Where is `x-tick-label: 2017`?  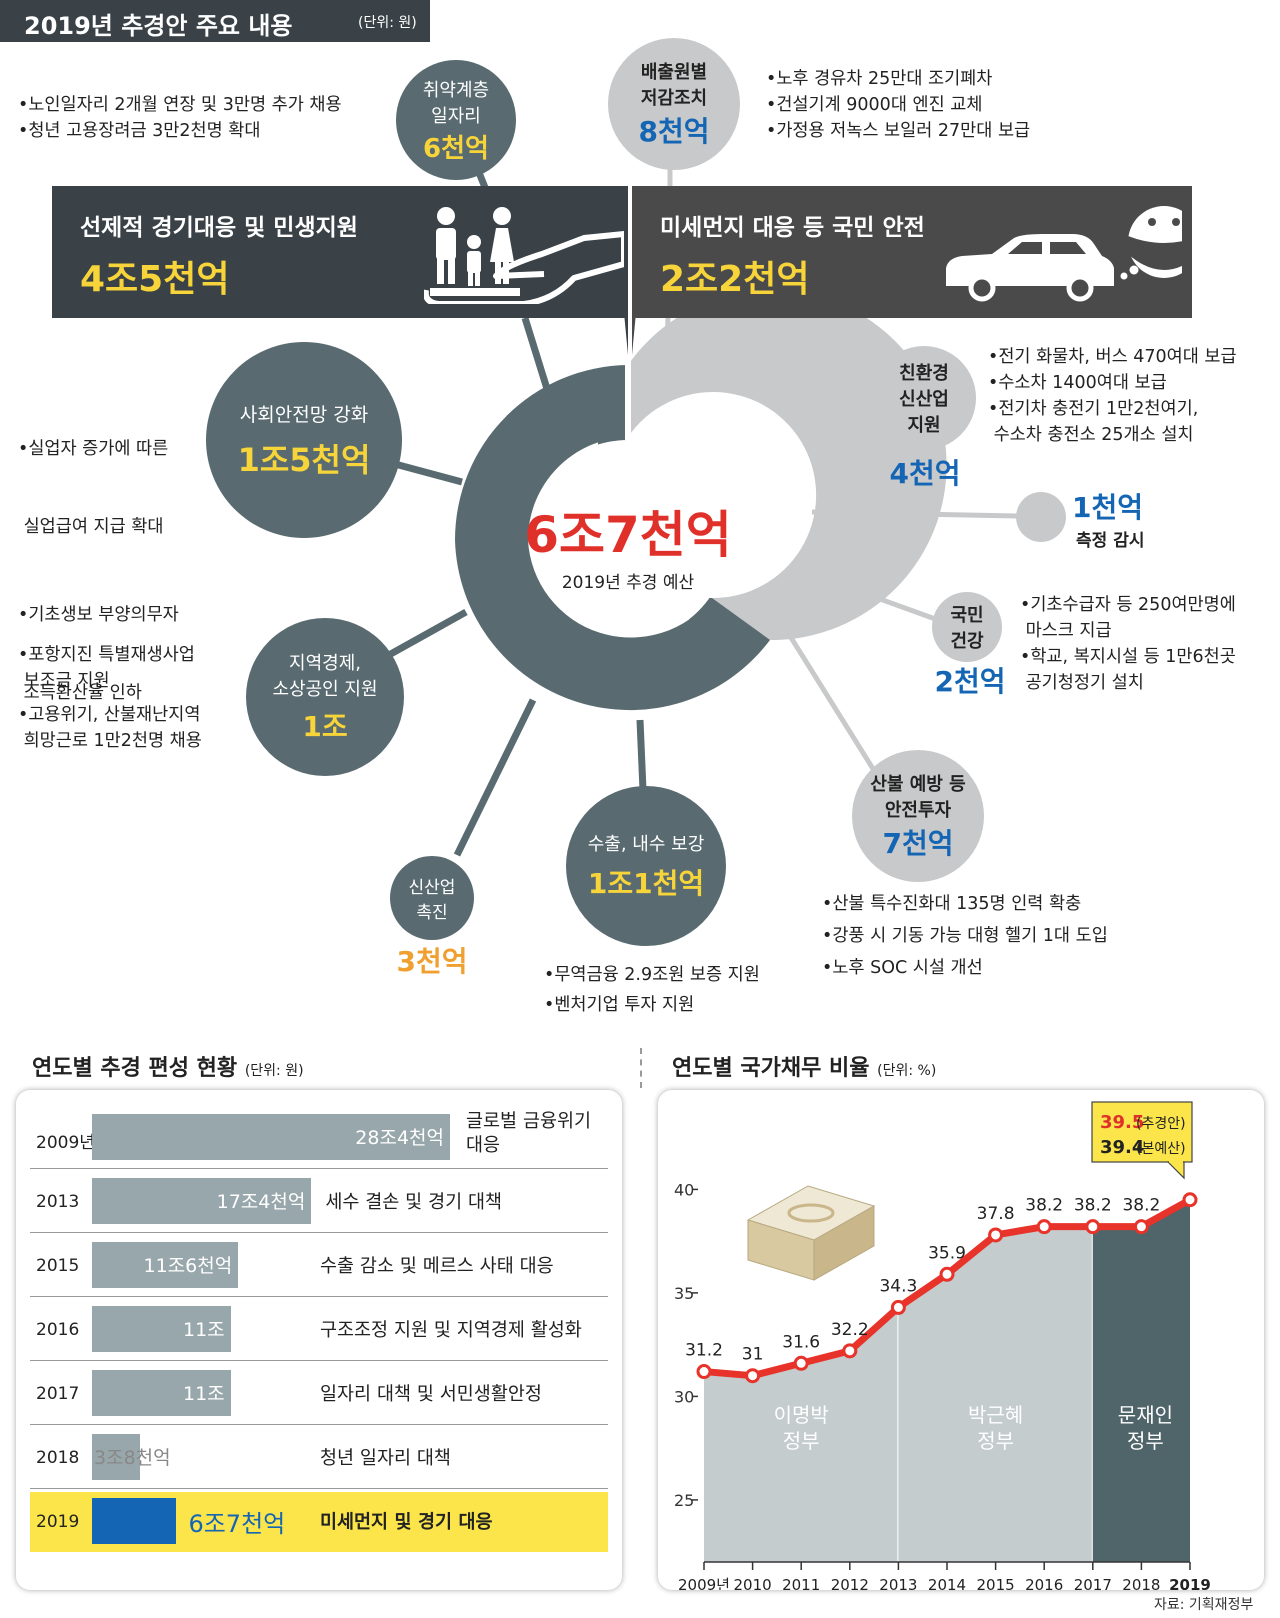 x-tick-label: 2017 is located at coordinates (1093, 1583).